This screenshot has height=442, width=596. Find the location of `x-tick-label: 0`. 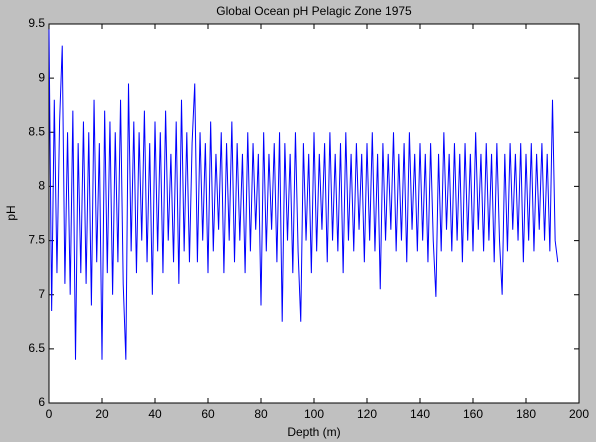

x-tick-label: 0 is located at coordinates (49, 414).